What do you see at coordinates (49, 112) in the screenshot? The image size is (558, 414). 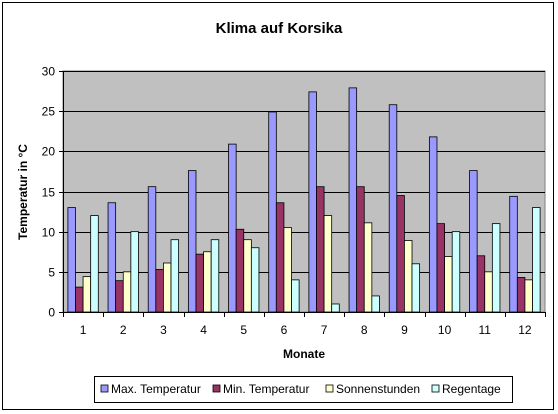 I see `y-tick-label: 25` at bounding box center [49, 112].